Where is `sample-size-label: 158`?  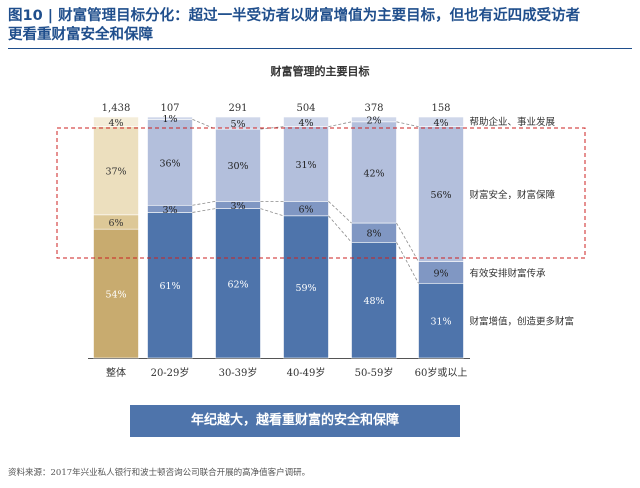 sample-size-label: 158 is located at coordinates (440, 108).